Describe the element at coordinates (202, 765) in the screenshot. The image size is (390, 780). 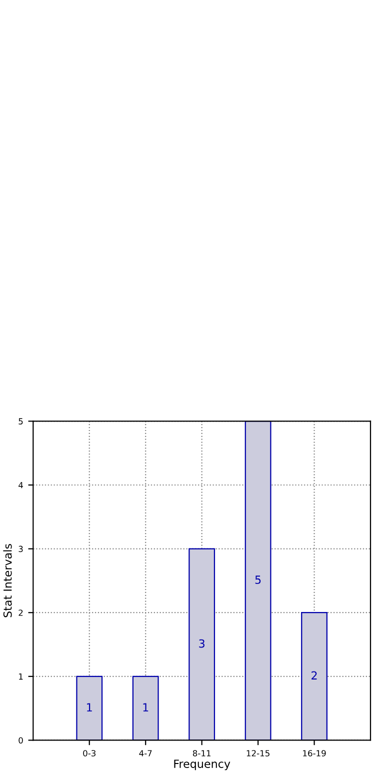
I see `x-axis-title: Frequency` at that location.